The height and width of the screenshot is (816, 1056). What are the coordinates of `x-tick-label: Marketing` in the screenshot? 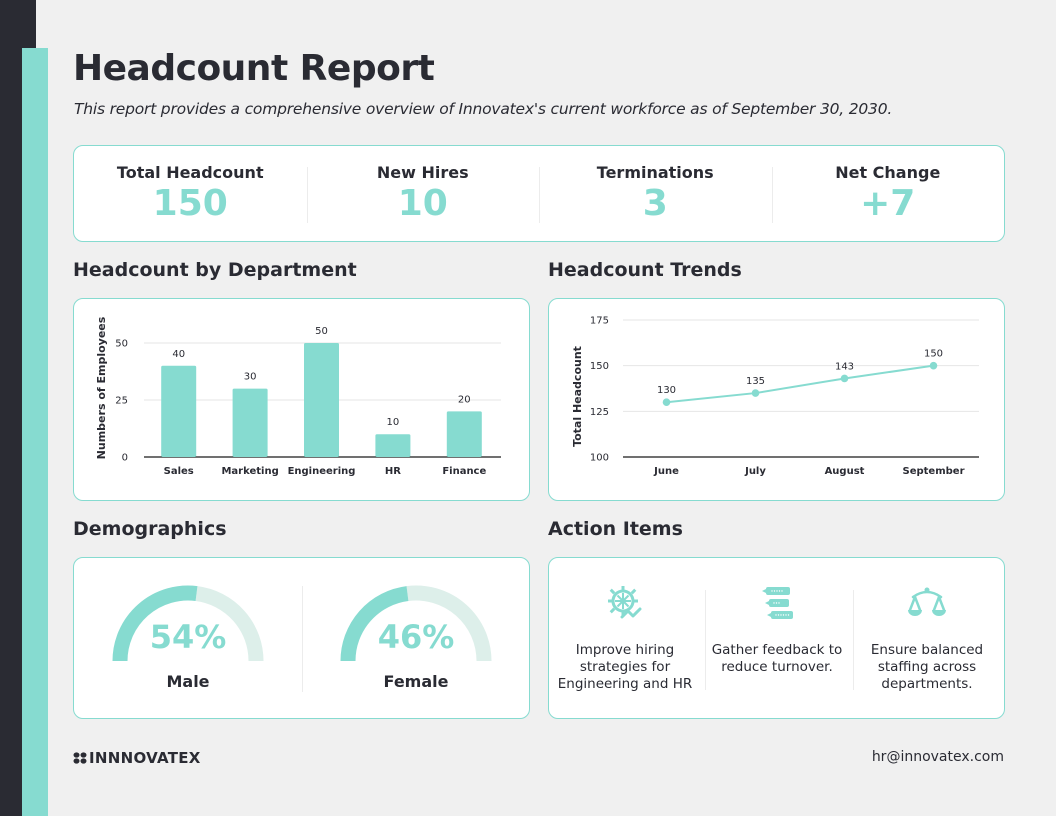 It's located at (249, 471).